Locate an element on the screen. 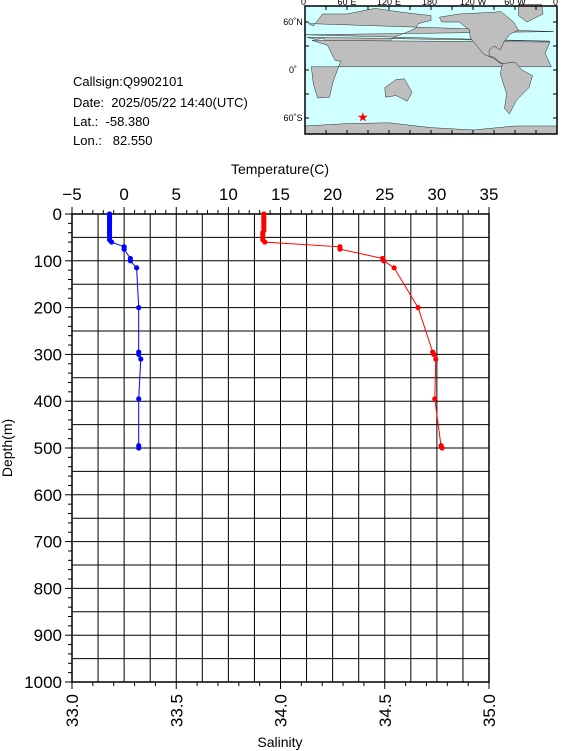  salinity-tick-label: 34.0 is located at coordinates (281, 710).